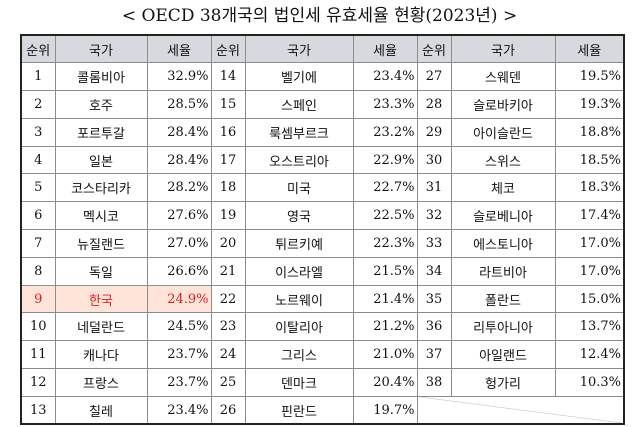 The image size is (639, 427). What do you see at coordinates (179, 77) in the screenshot?
I see `rate-cell: 32.9%` at bounding box center [179, 77].